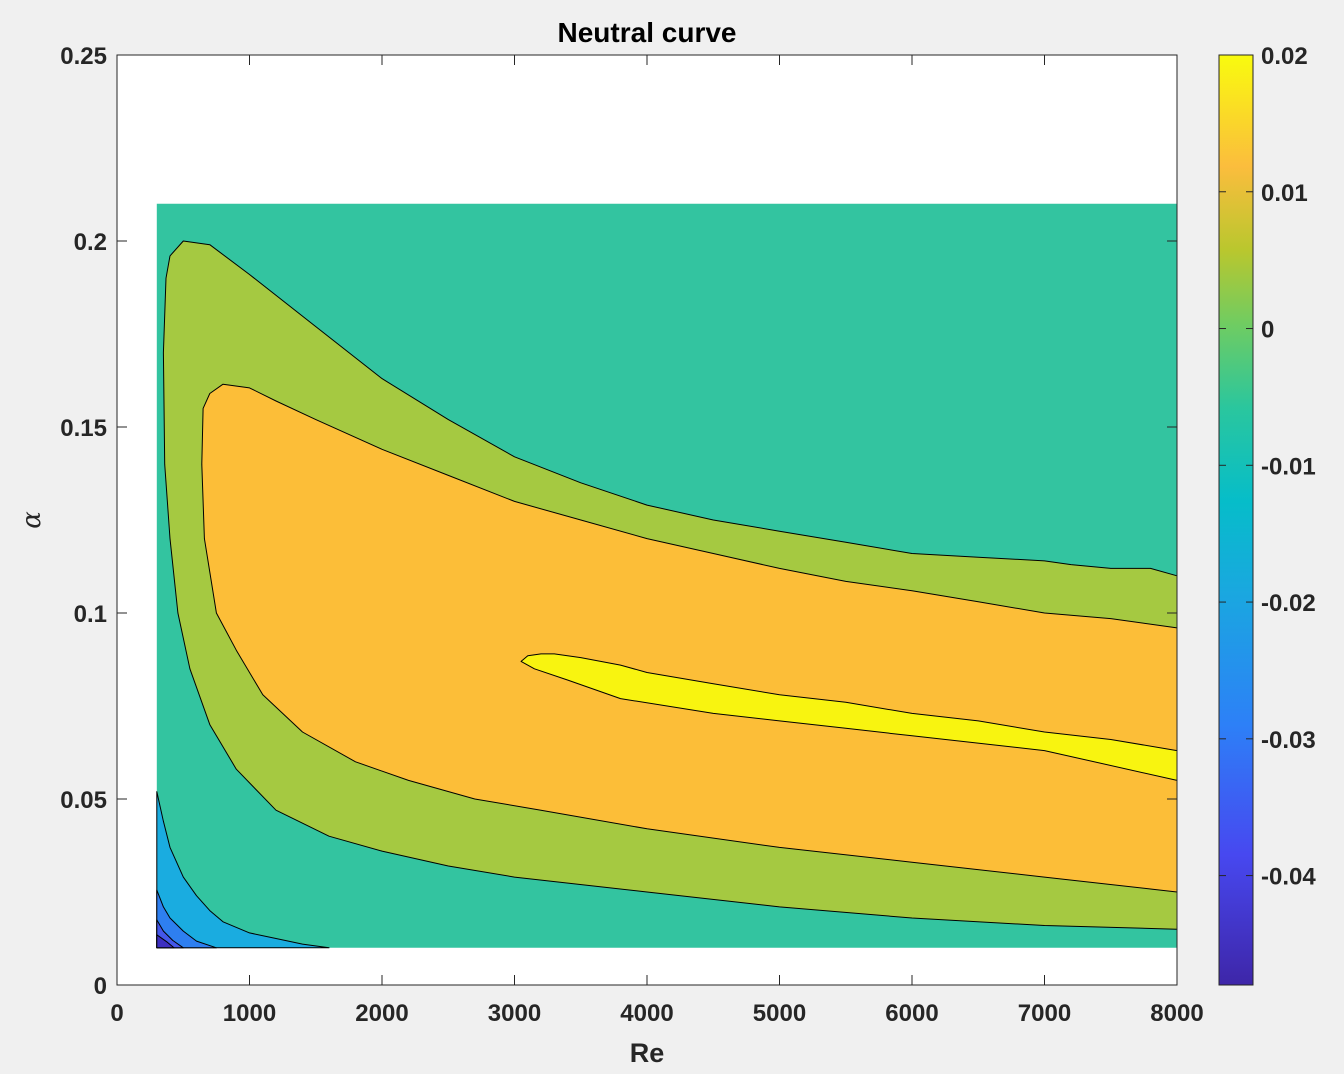  Describe the element at coordinates (1267, 330) in the screenshot. I see `colorbar-tick-label: 0` at that location.